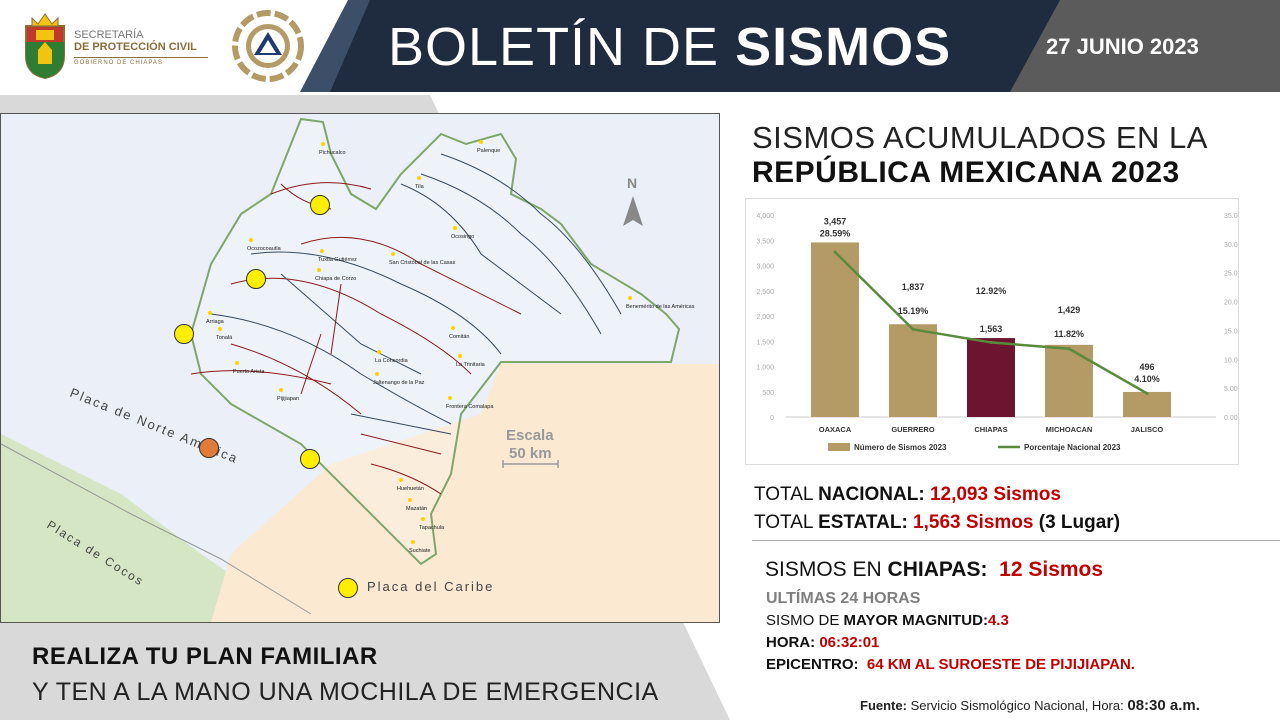  I want to click on chiapas-coat-of-arms-icon, so click(45, 46).